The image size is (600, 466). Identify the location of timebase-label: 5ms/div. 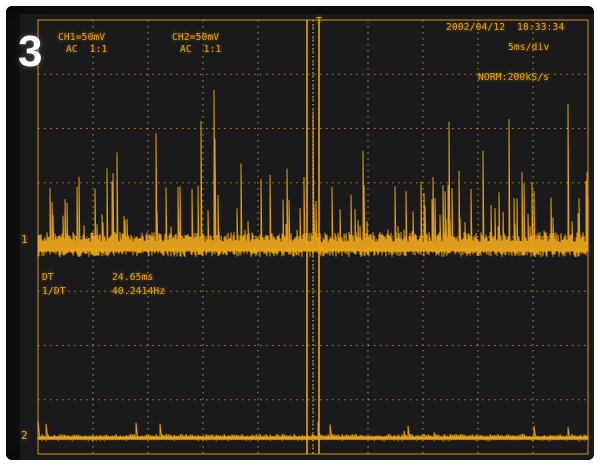
(529, 47).